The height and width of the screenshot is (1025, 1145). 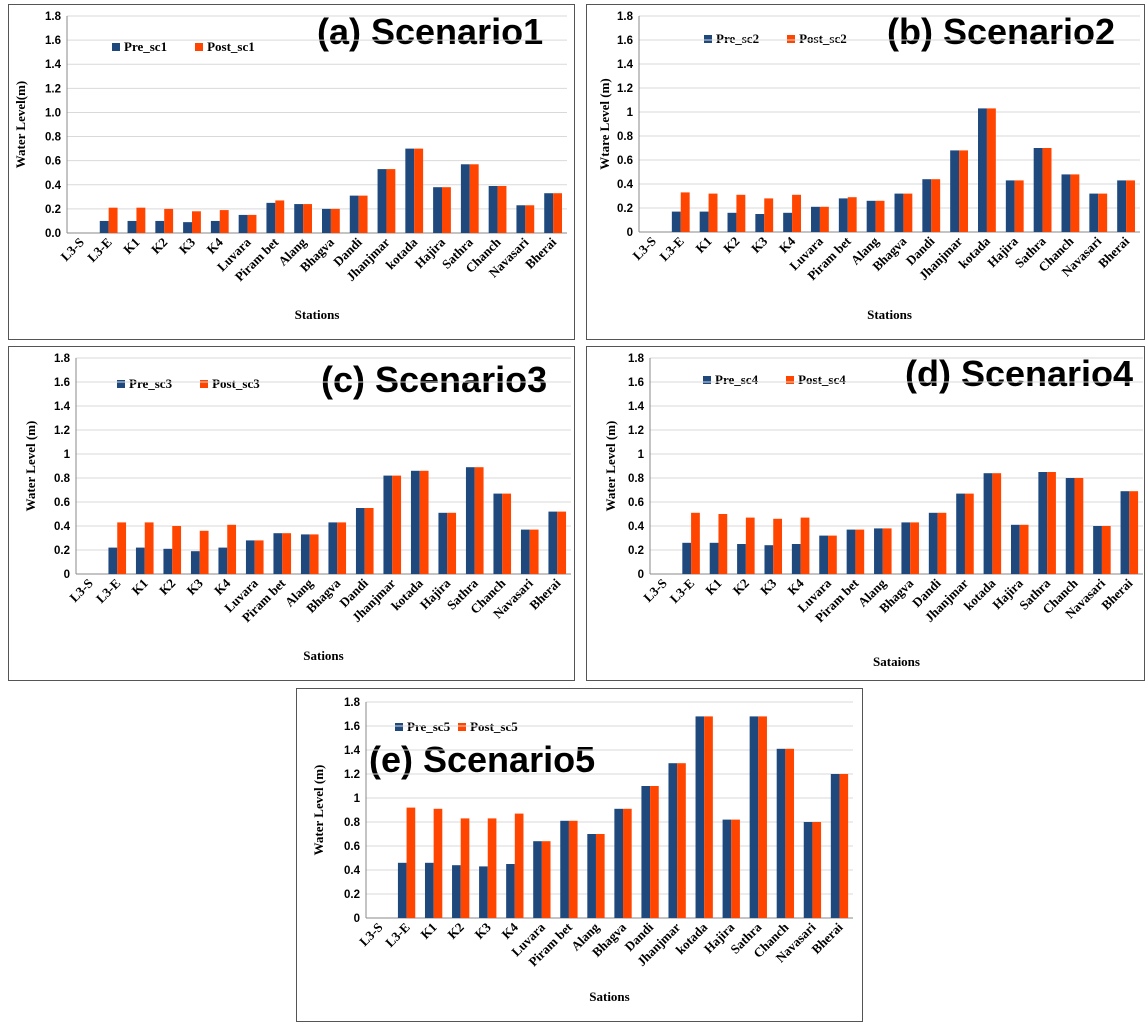 What do you see at coordinates (419, 190) in the screenshot?
I see `bar-post-kotada` at bounding box center [419, 190].